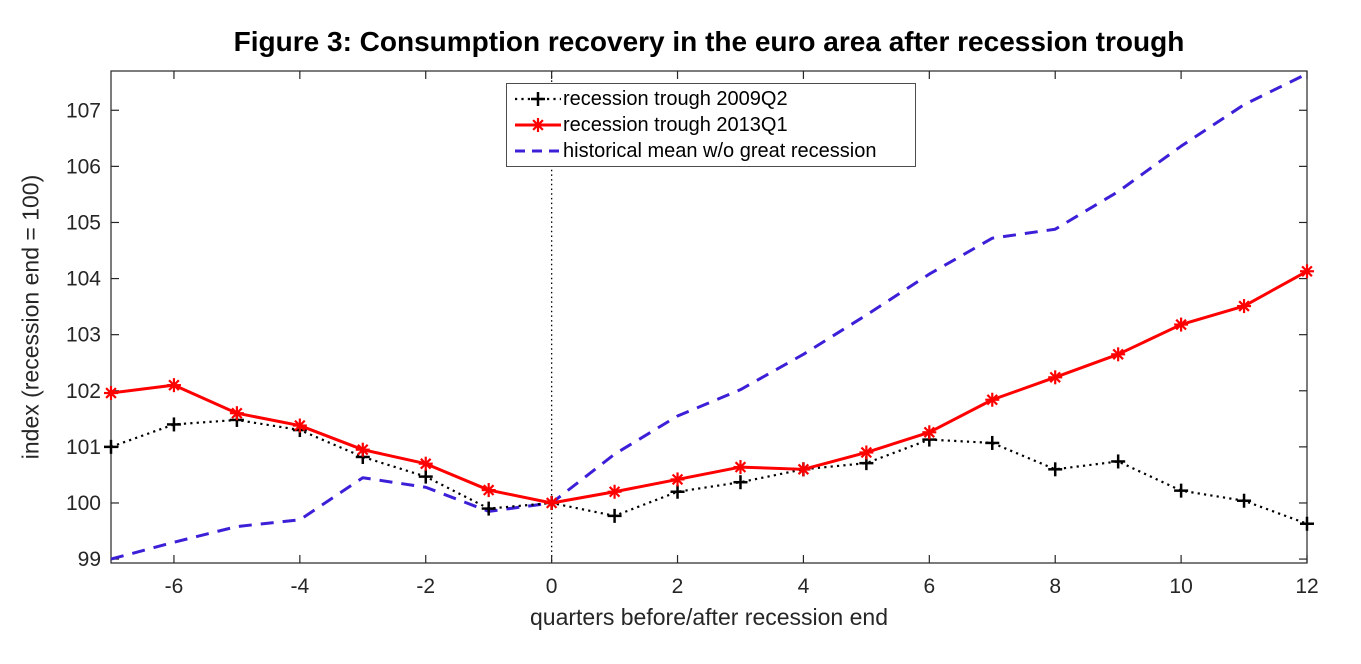 This screenshot has height=664, width=1361. Describe the element at coordinates (89, 559) in the screenshot. I see `y-tick-label: 99` at that location.